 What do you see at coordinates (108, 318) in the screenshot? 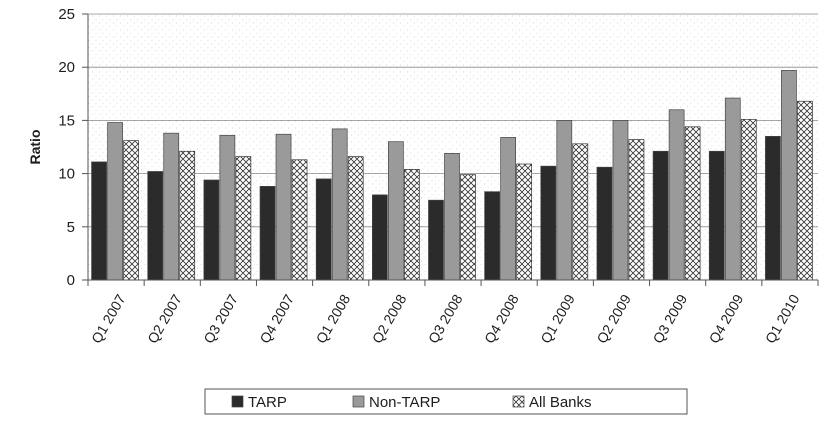
I see `x-tick-label: Q1 2007` at bounding box center [108, 318].